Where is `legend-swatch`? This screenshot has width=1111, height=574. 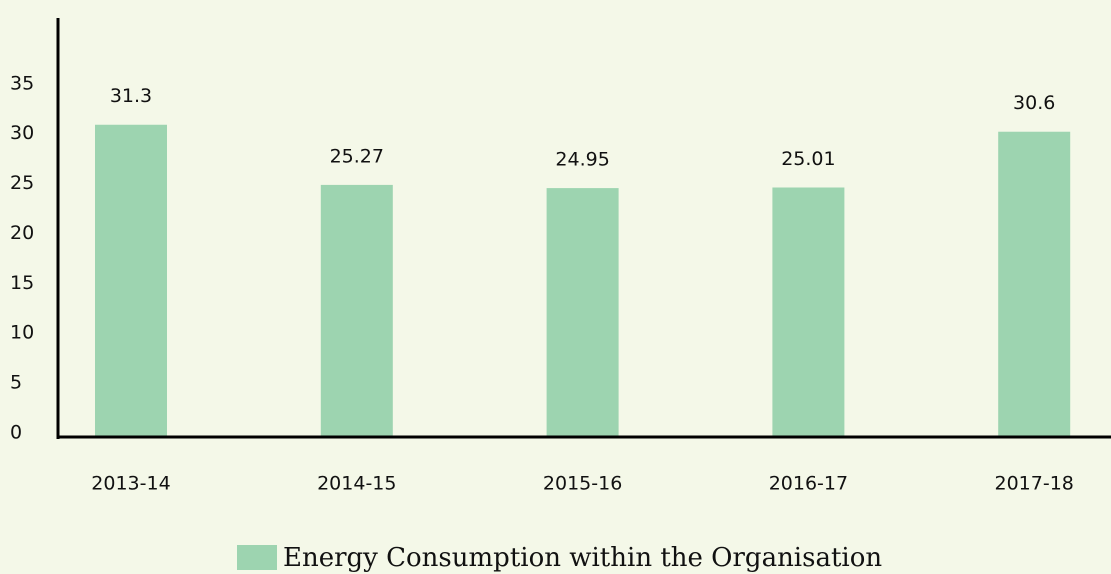
legend-swatch is located at coordinates (257, 557).